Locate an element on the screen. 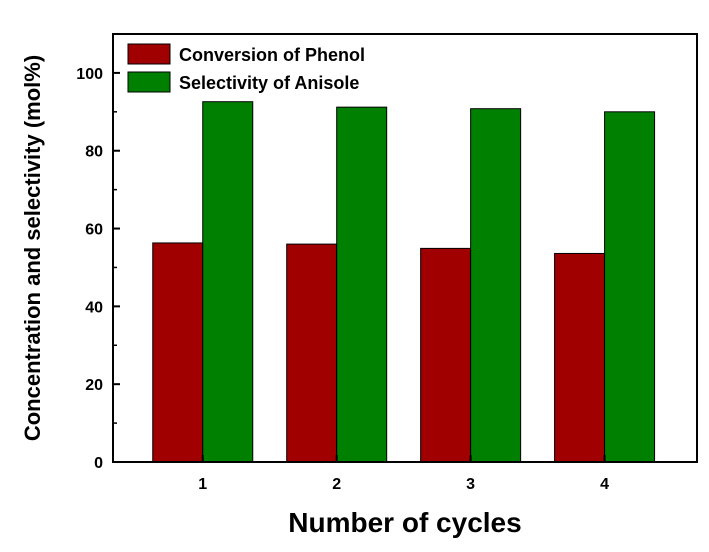  y-tick-label: 80 is located at coordinates (94, 152).